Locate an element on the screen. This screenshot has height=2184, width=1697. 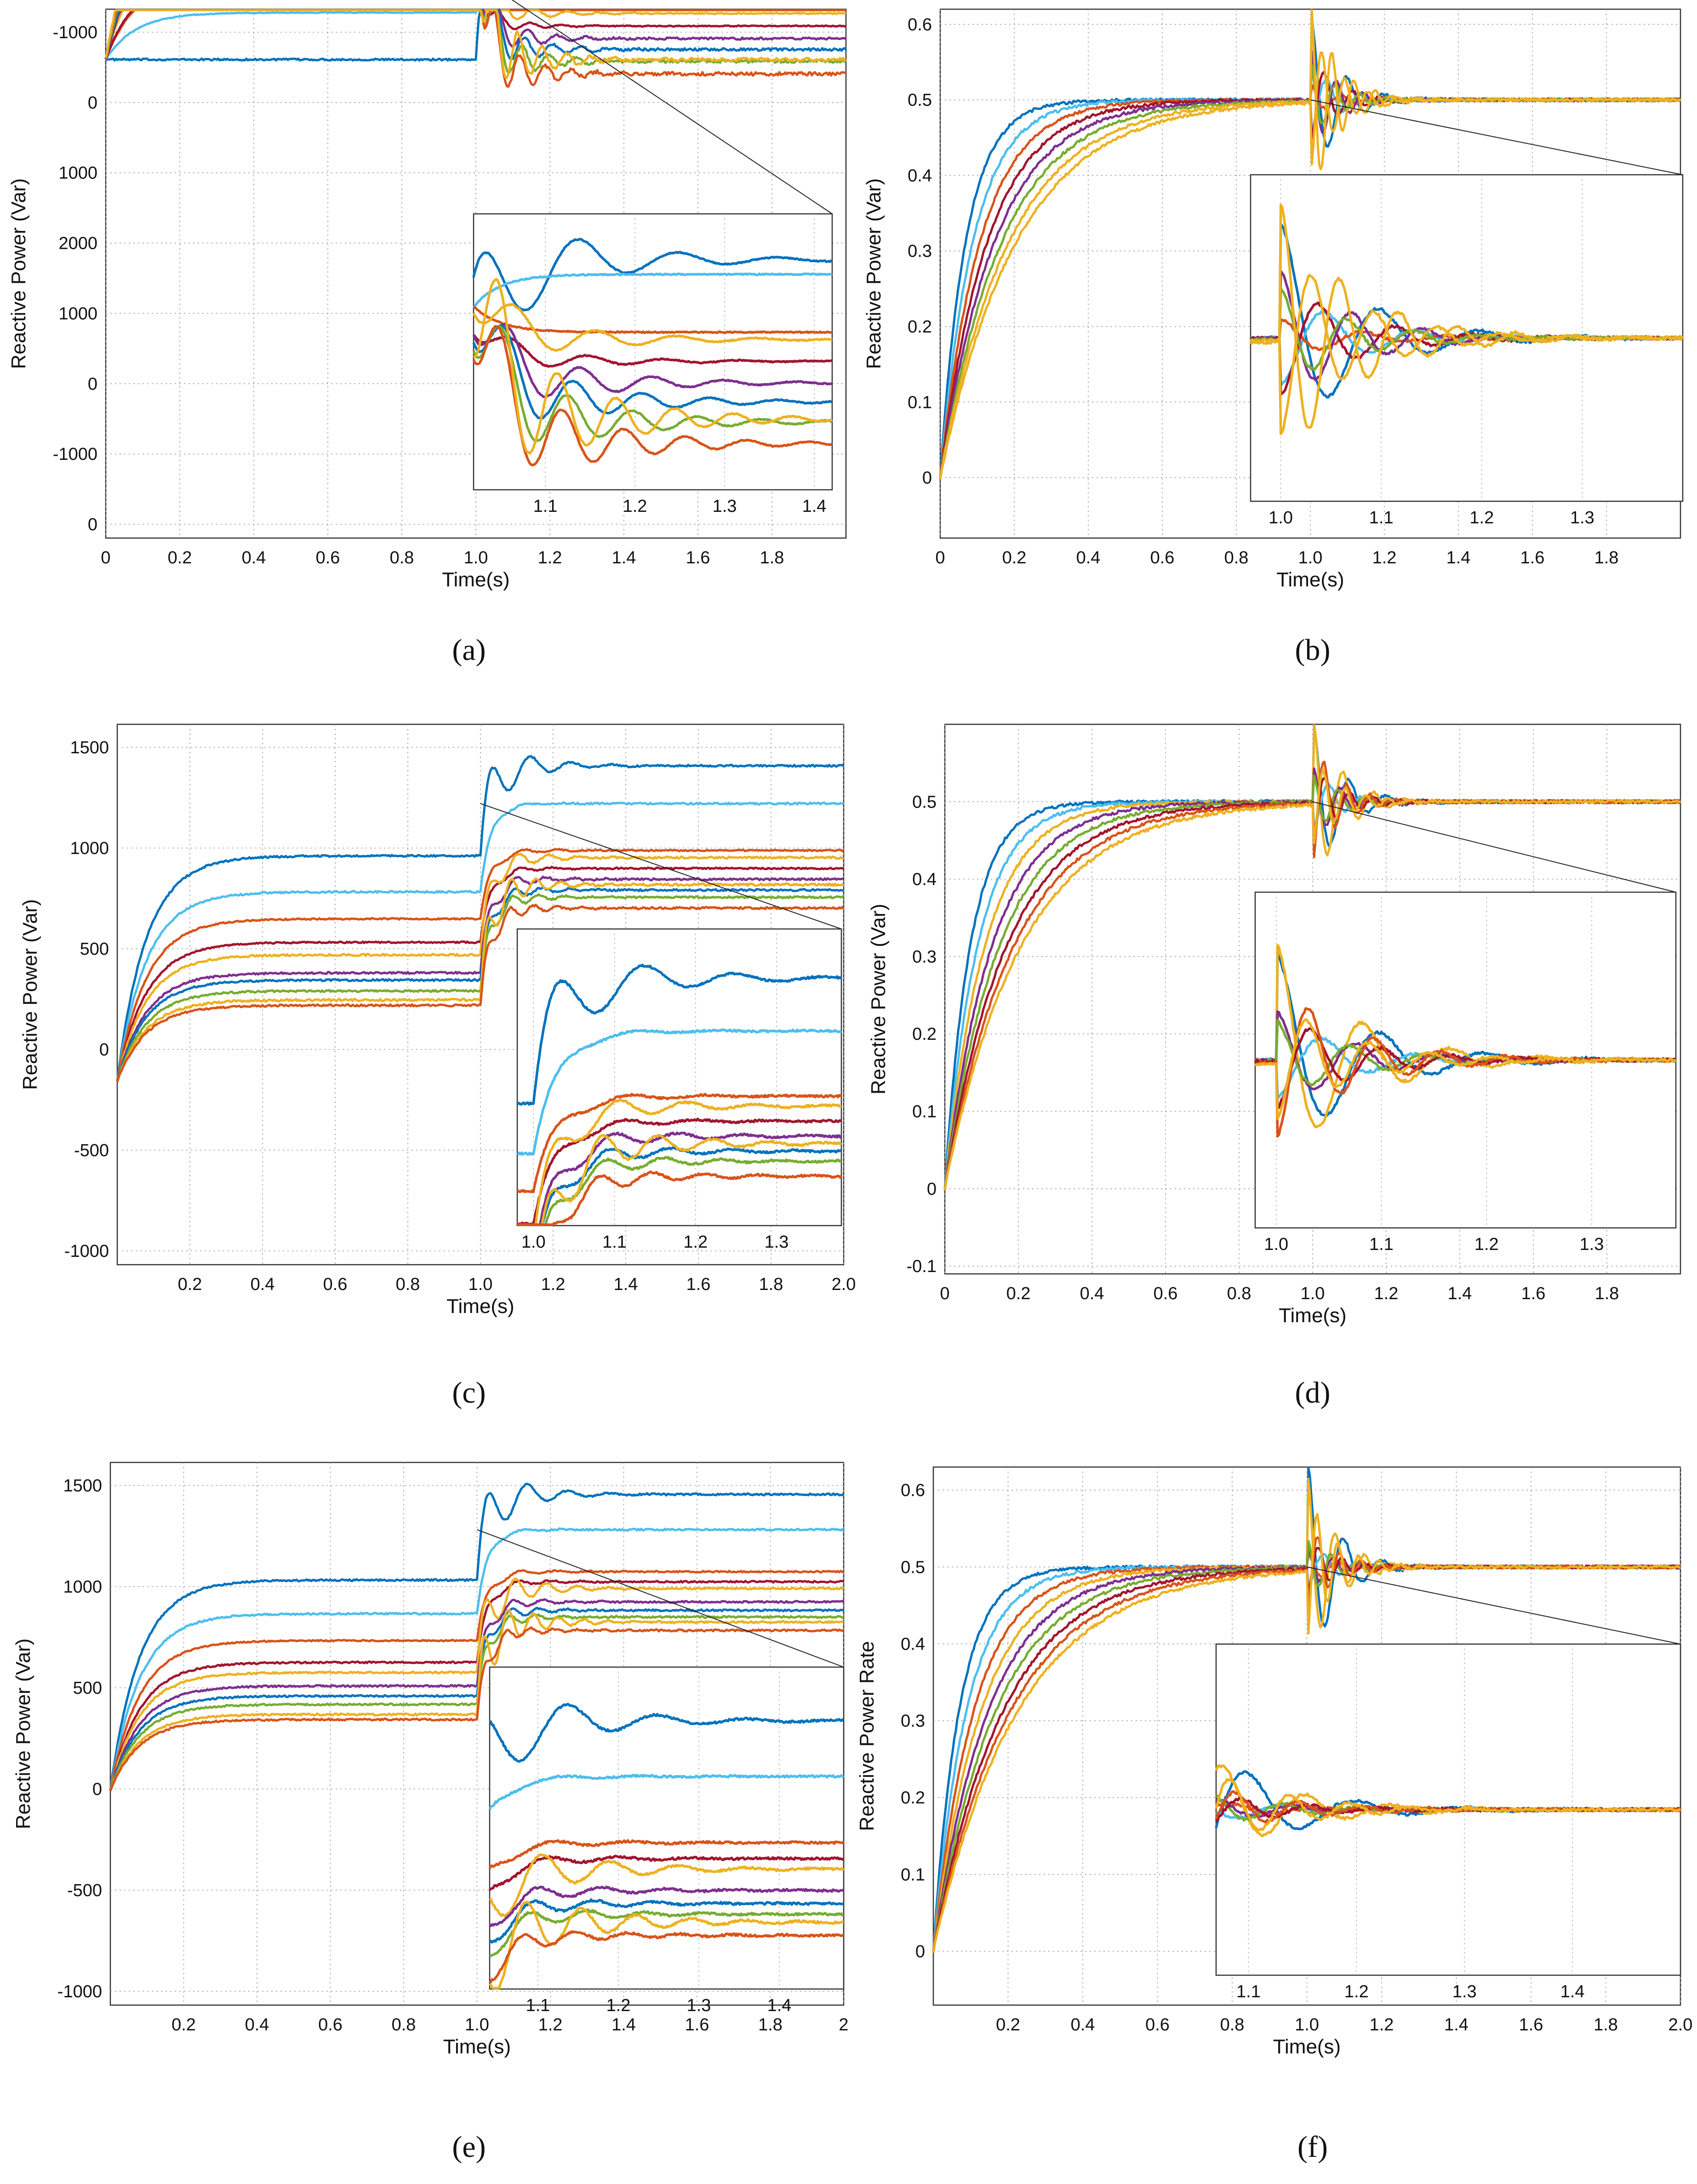
x-tick-label: 1.8 is located at coordinates (770, 2025).